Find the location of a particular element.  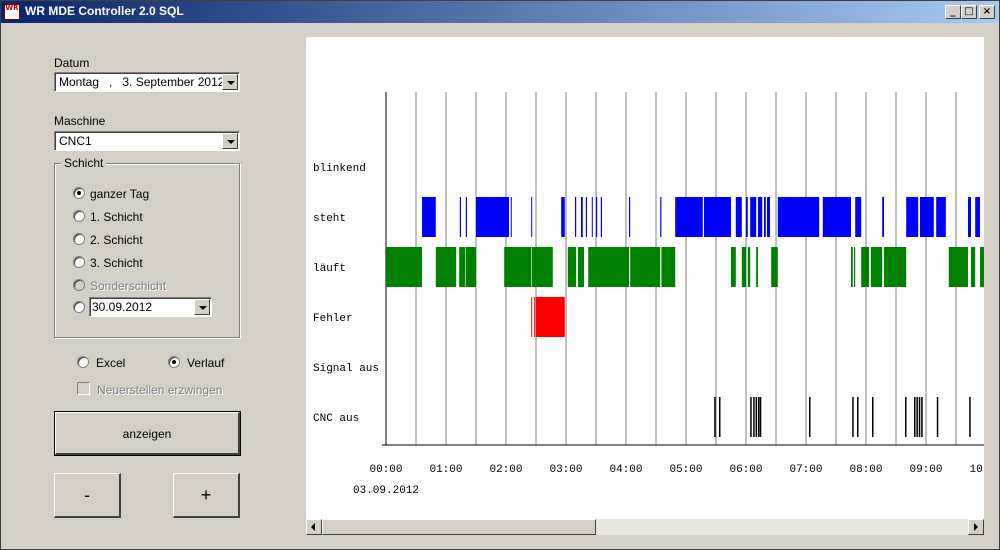

row-label: Fehler is located at coordinates (333, 319).